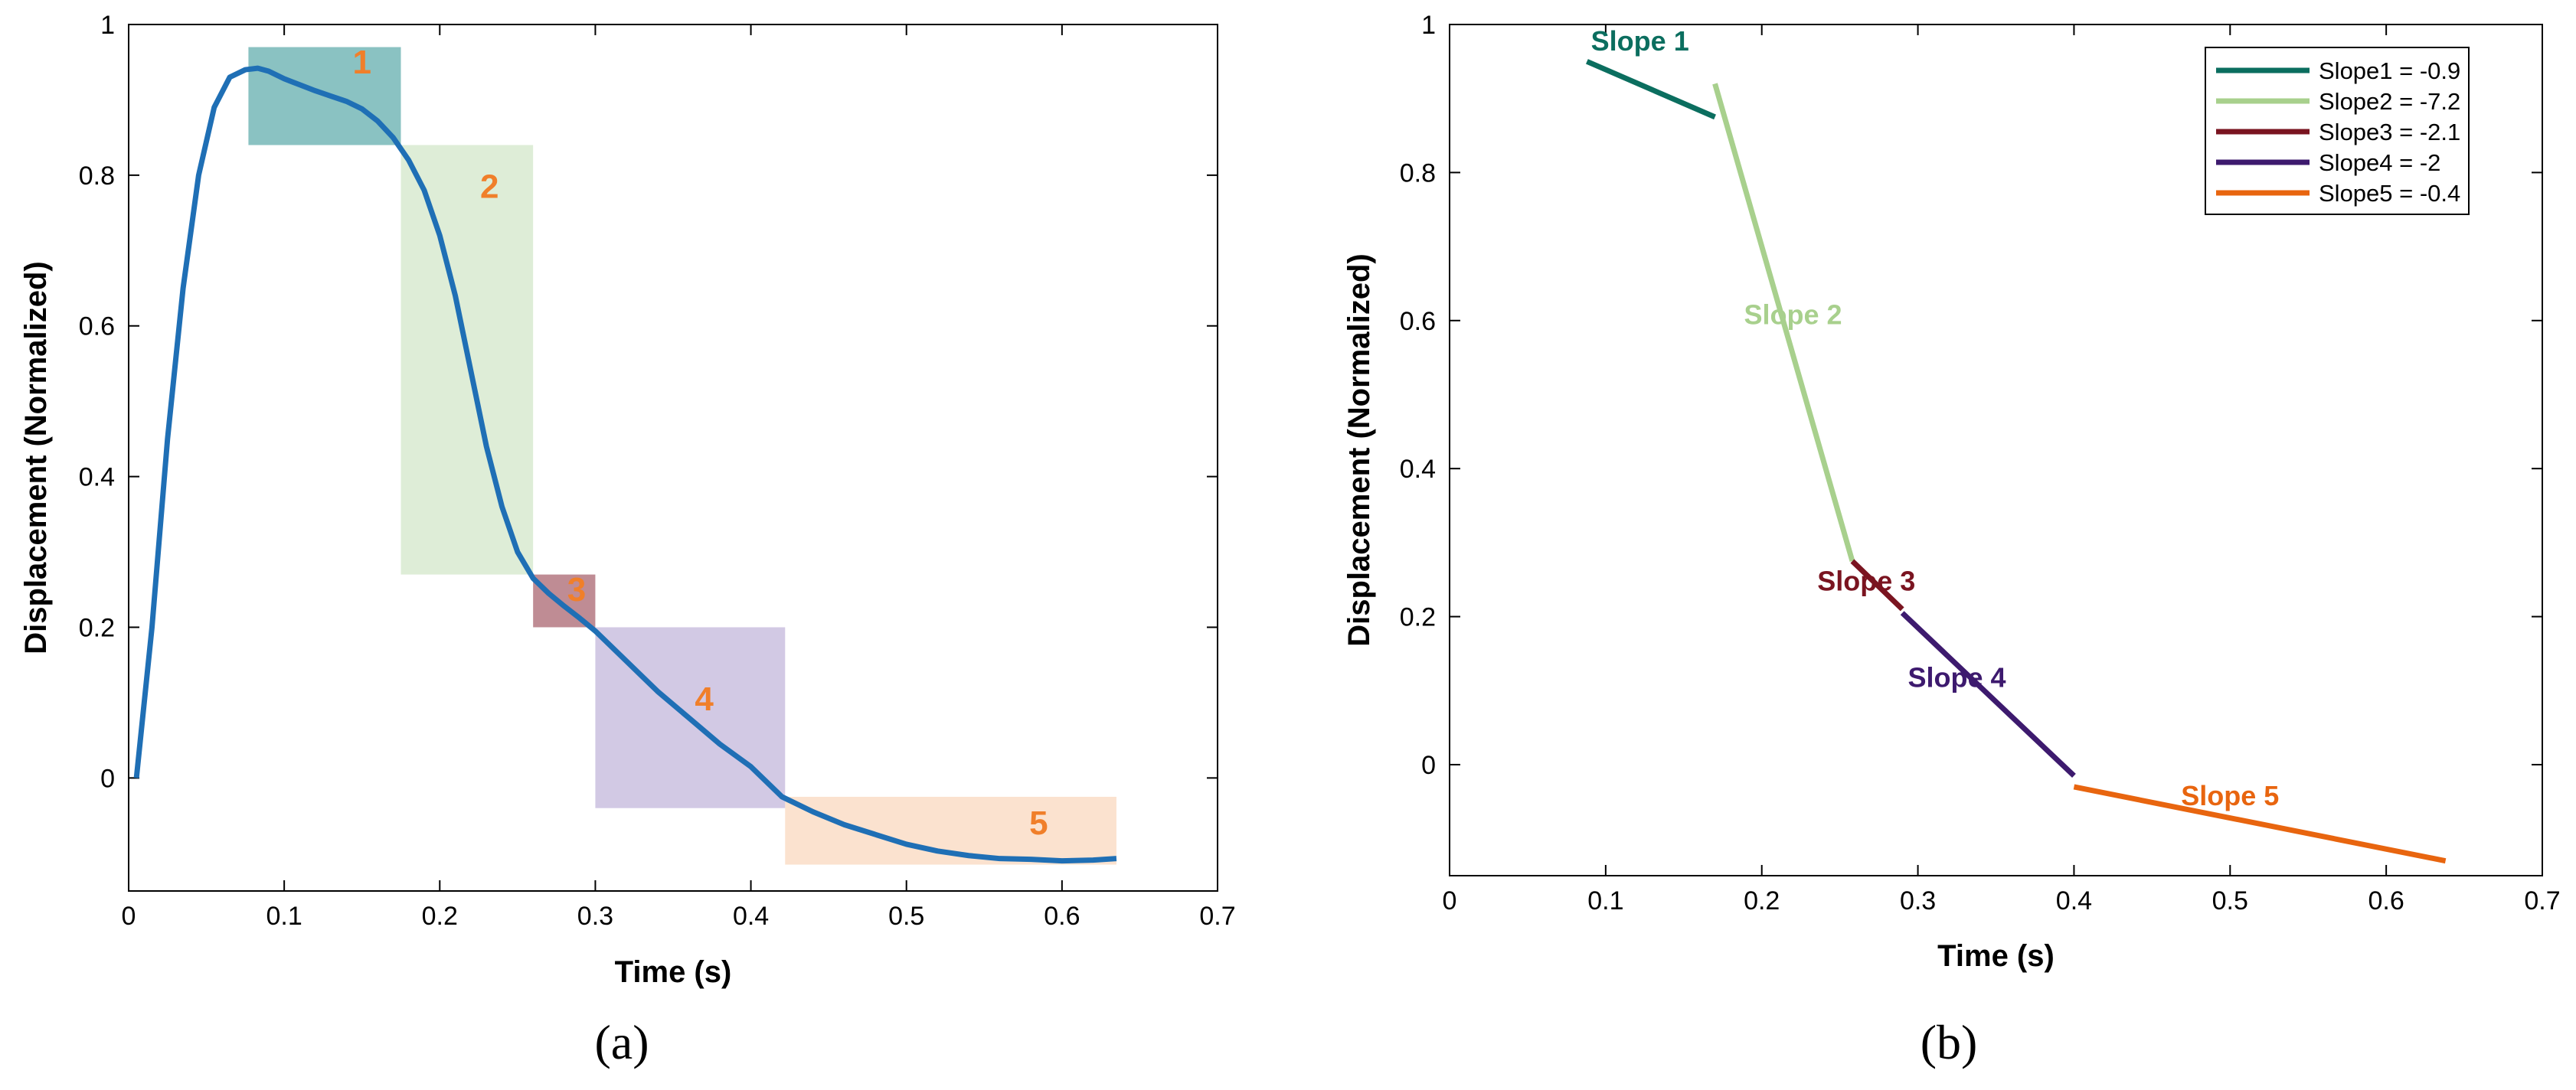 This screenshot has width=2576, height=1090. I want to click on slope-label-1: Slope 1, so click(1640, 41).